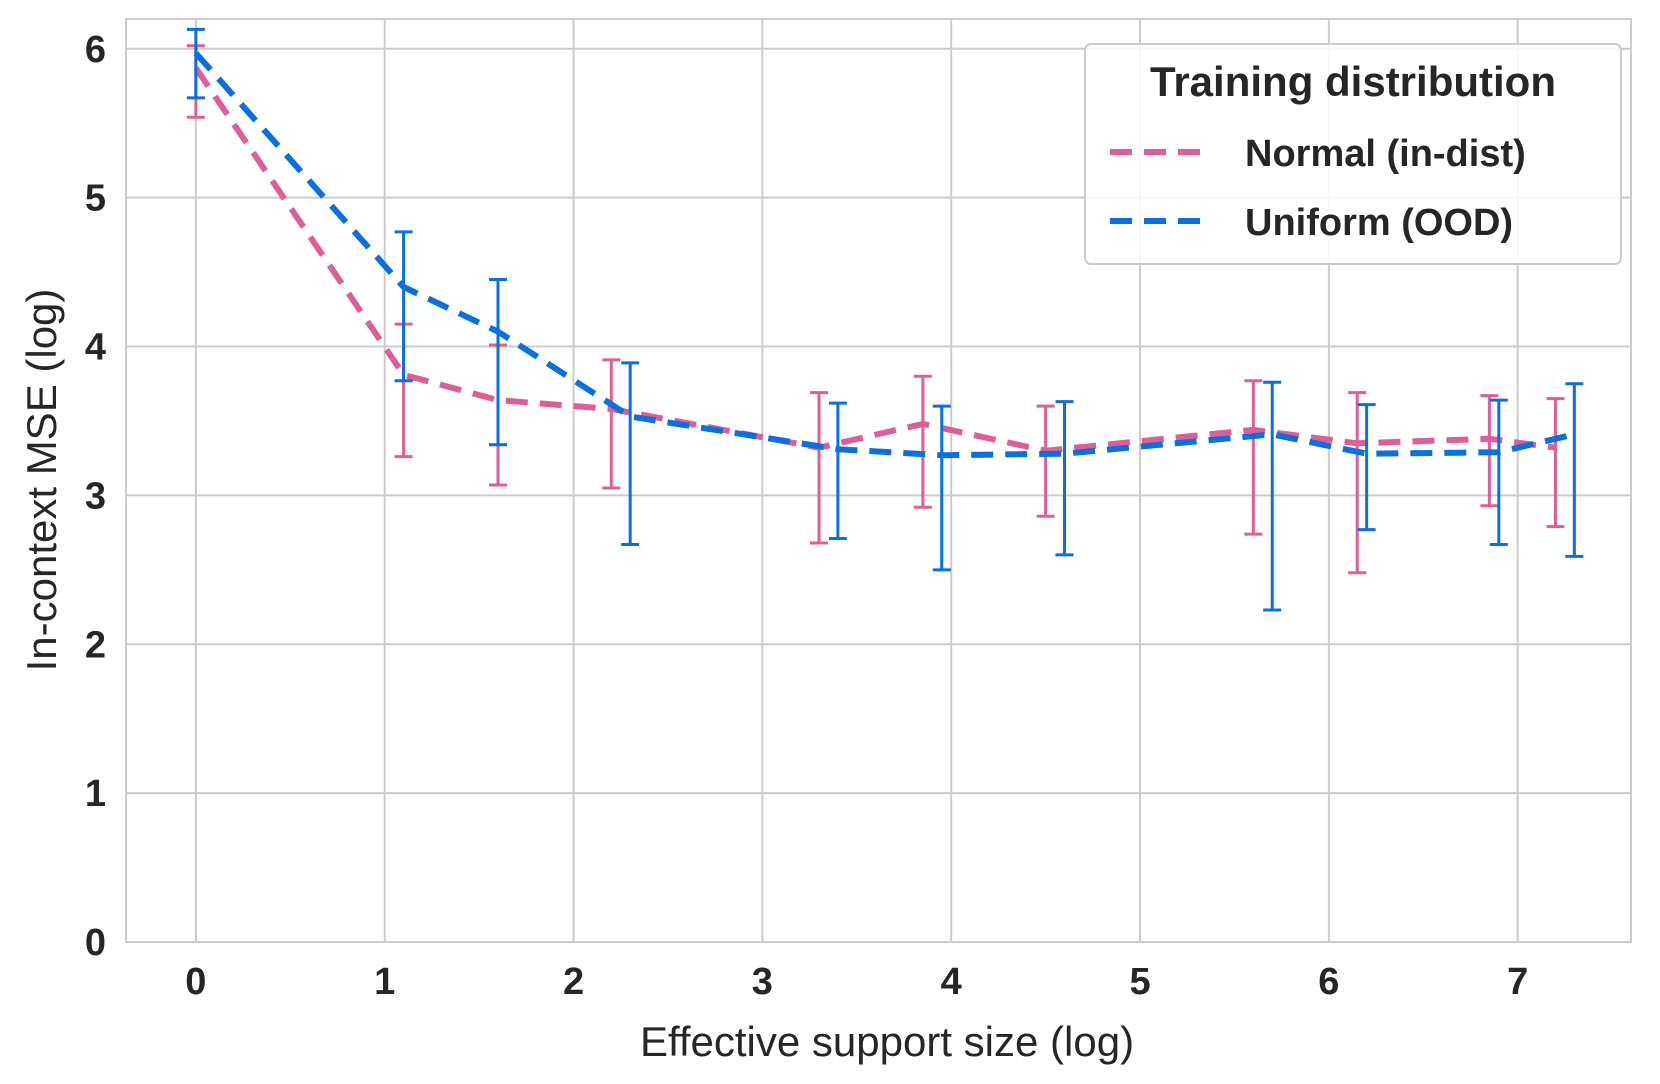 Image resolution: width=1660 pixels, height=1084 pixels. Describe the element at coordinates (573, 982) in the screenshot. I see `x-tick-label: 2` at that location.